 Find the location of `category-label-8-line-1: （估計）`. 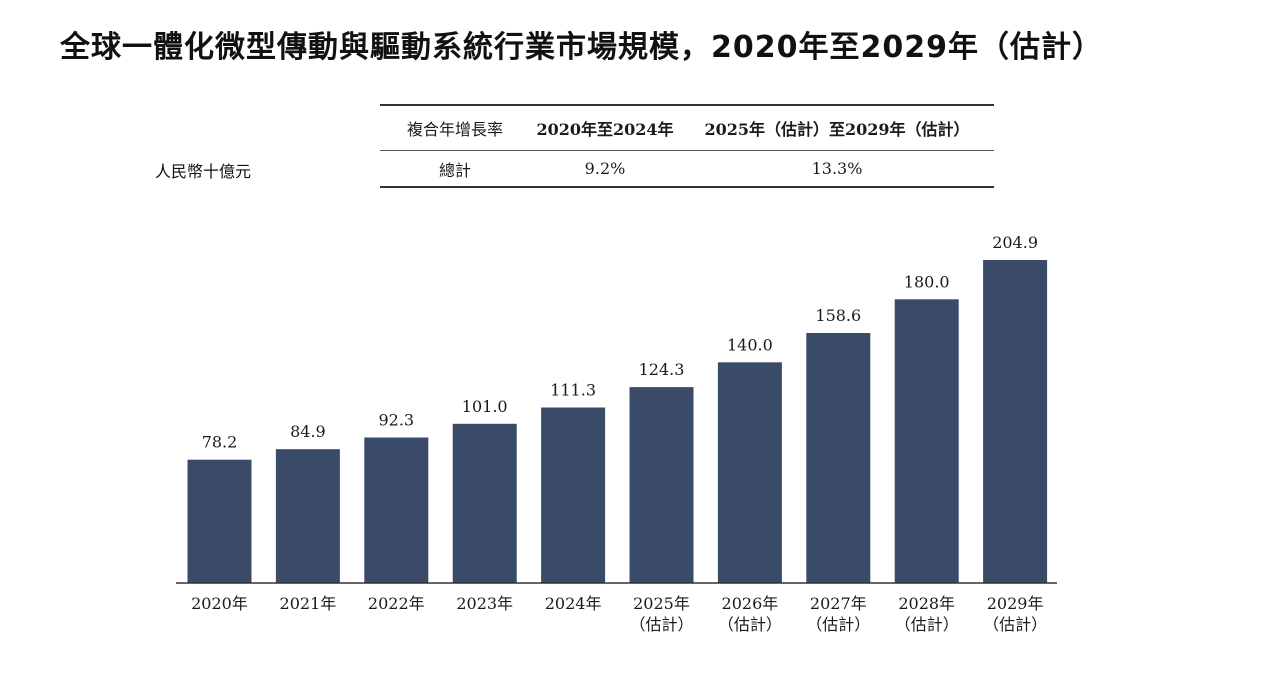

category-label-8-line-1: （估計） is located at coordinates (927, 624).